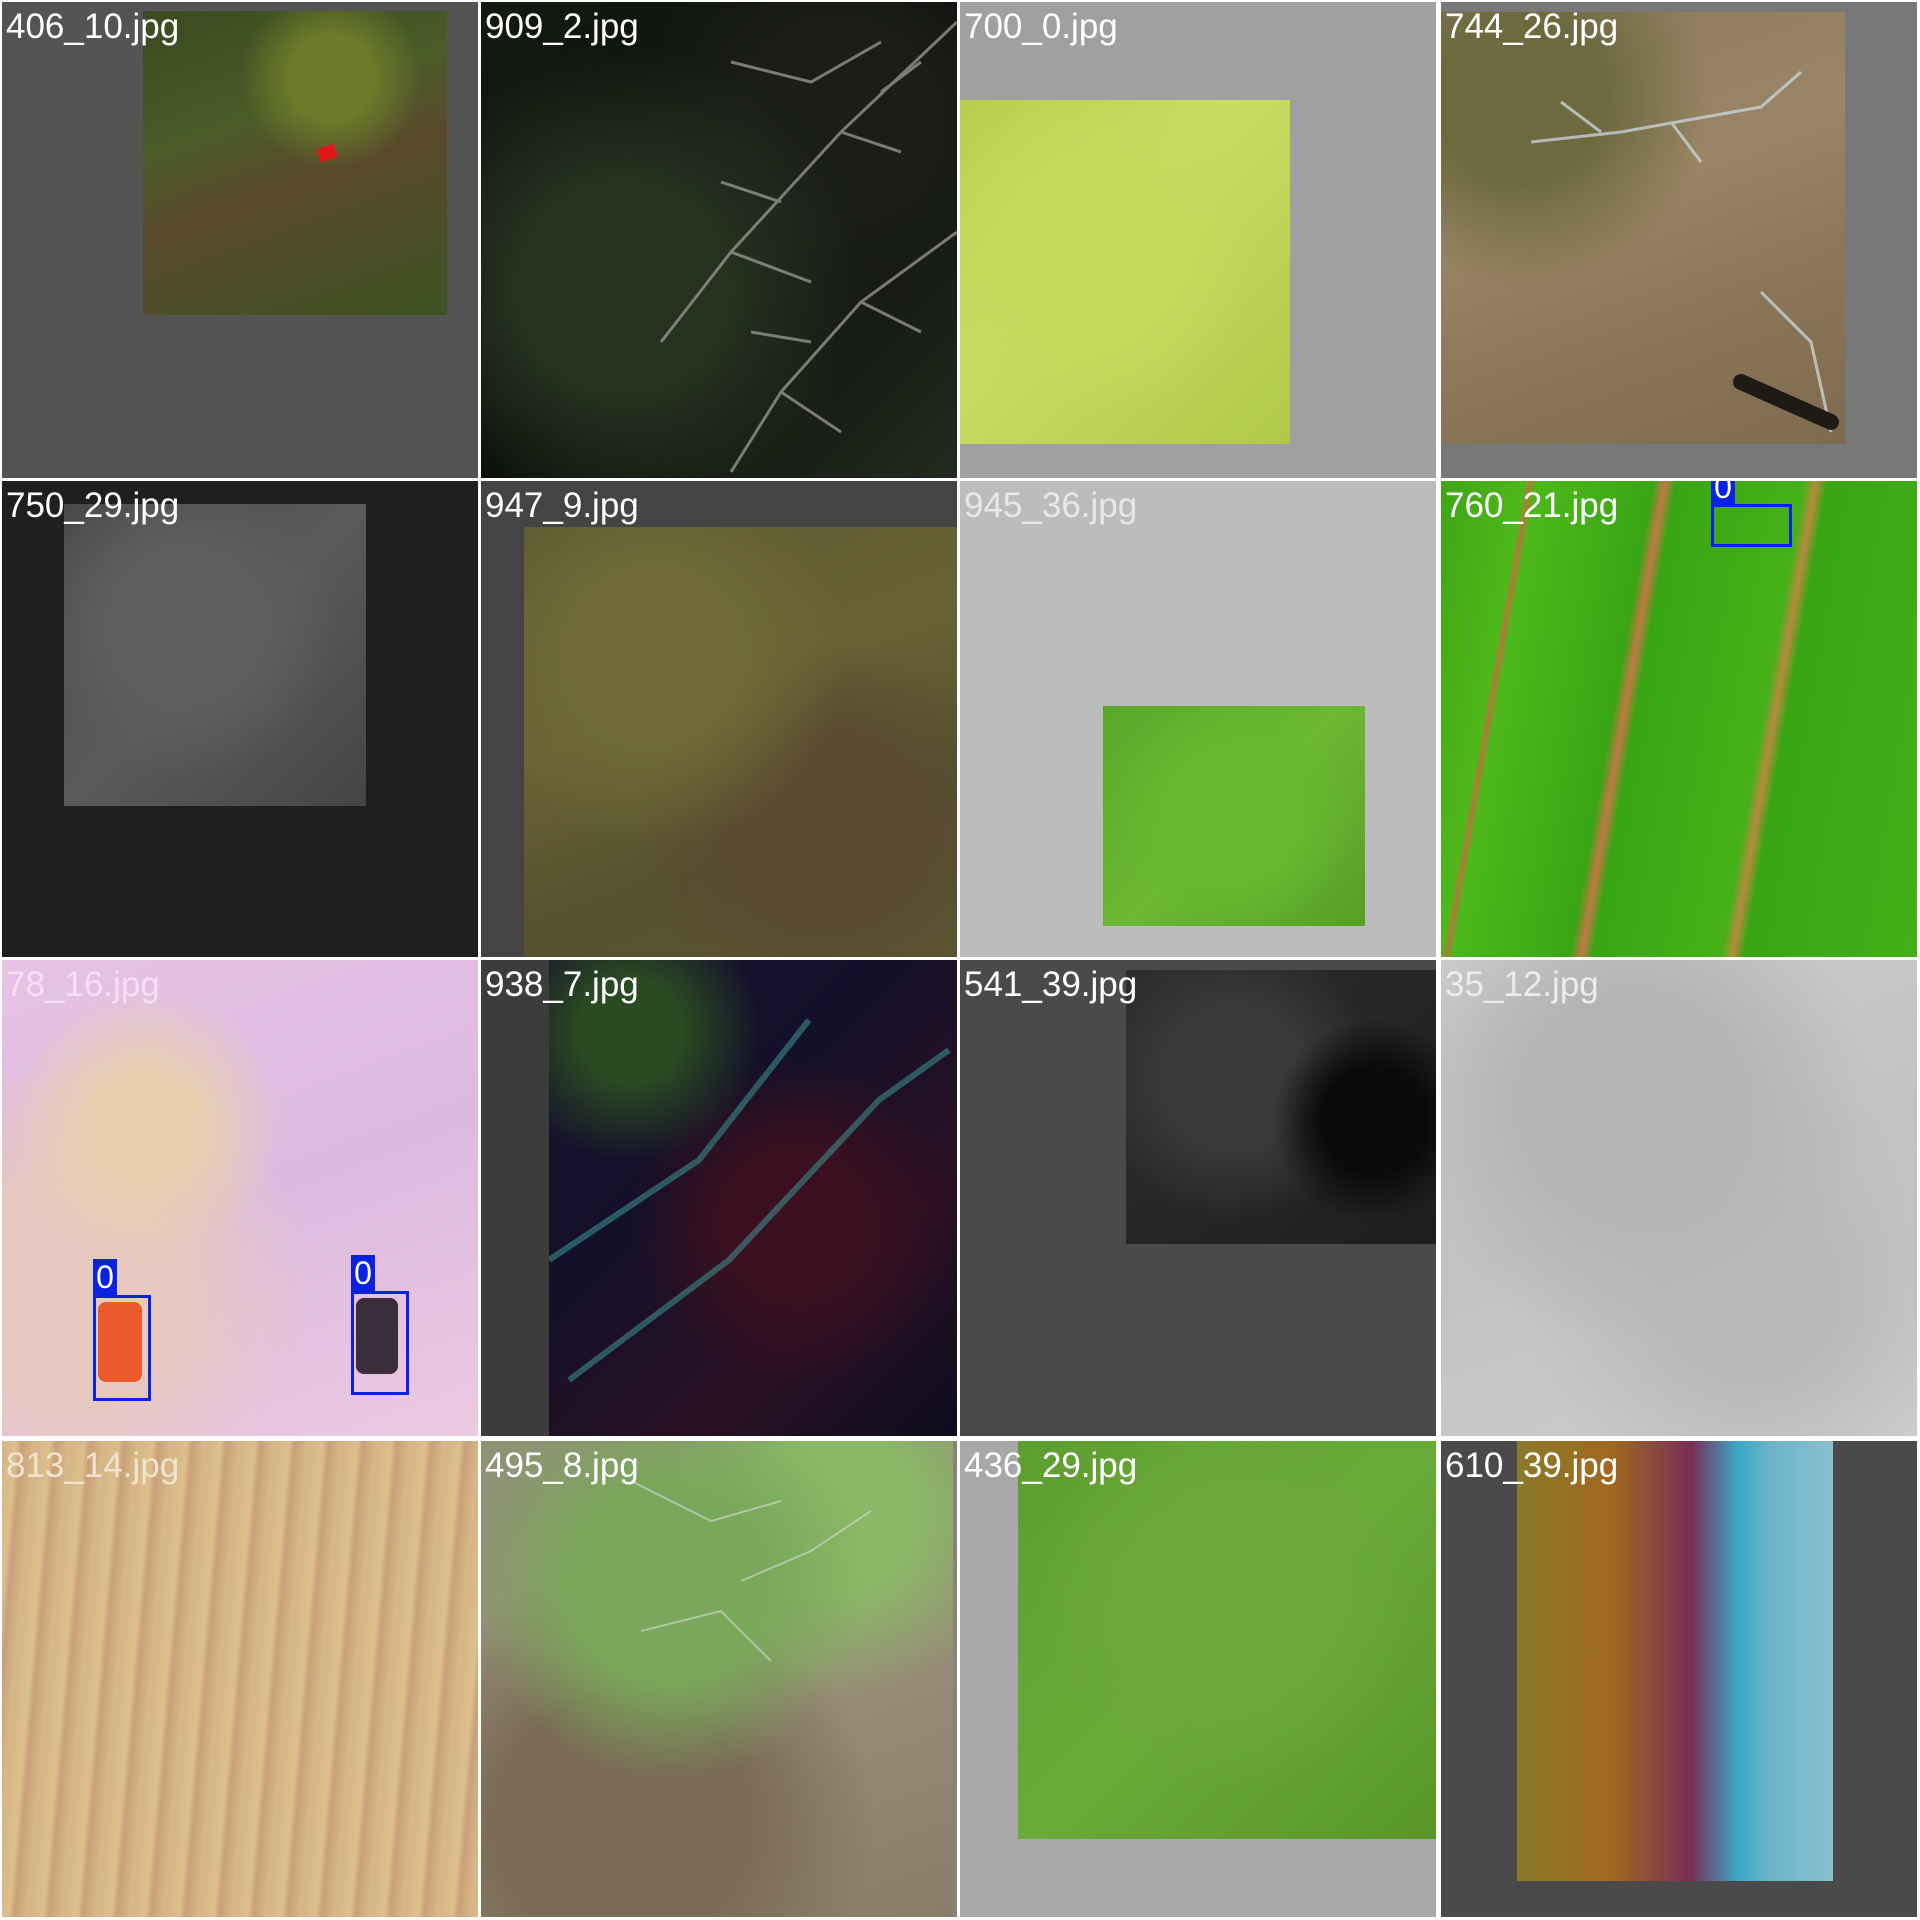 Image resolution: width=1920 pixels, height=1920 pixels. What do you see at coordinates (93, 505) in the screenshot?
I see `tile-filename: 750_29.jpg` at bounding box center [93, 505].